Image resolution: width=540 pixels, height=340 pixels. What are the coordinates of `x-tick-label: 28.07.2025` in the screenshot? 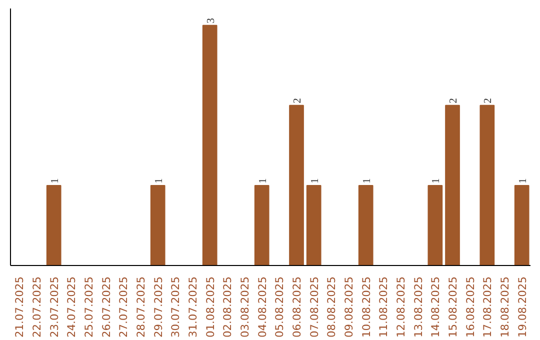 It's located at (141, 307).